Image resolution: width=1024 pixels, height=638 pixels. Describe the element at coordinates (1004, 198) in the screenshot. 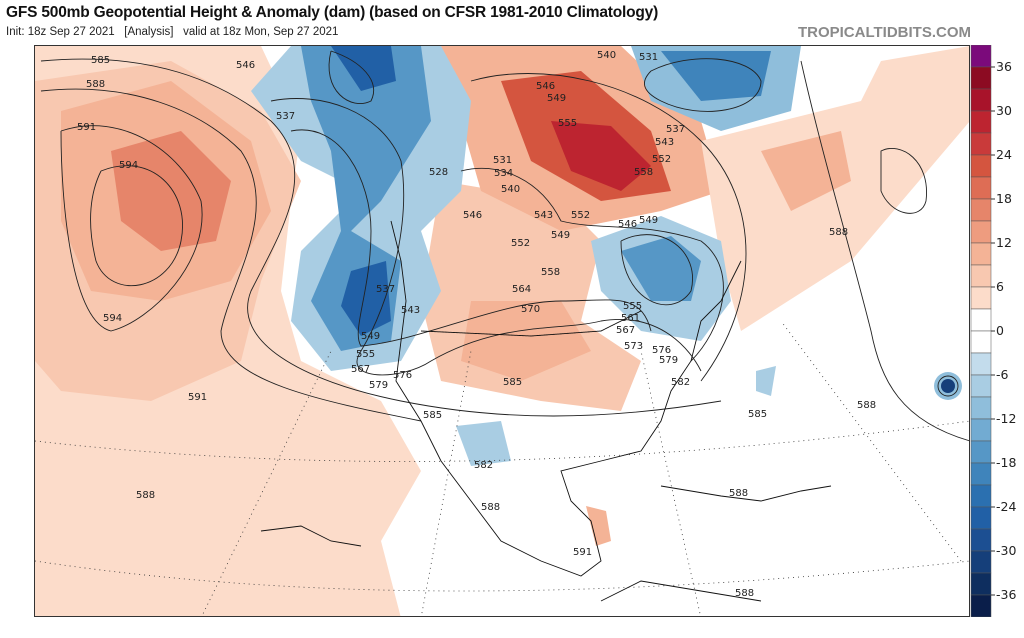

I see `colorbar-label: 18` at that location.